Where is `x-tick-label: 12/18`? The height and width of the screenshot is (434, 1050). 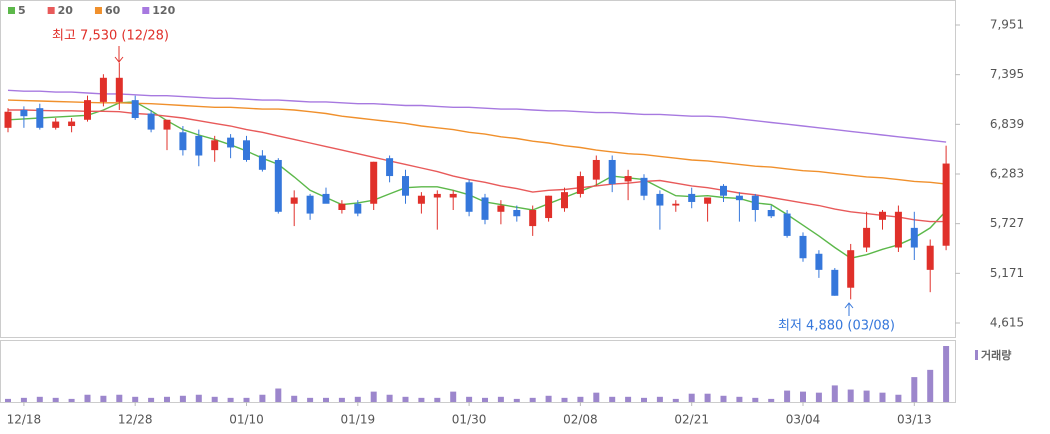 x-tick-label: 12/18 is located at coordinates (24, 420).